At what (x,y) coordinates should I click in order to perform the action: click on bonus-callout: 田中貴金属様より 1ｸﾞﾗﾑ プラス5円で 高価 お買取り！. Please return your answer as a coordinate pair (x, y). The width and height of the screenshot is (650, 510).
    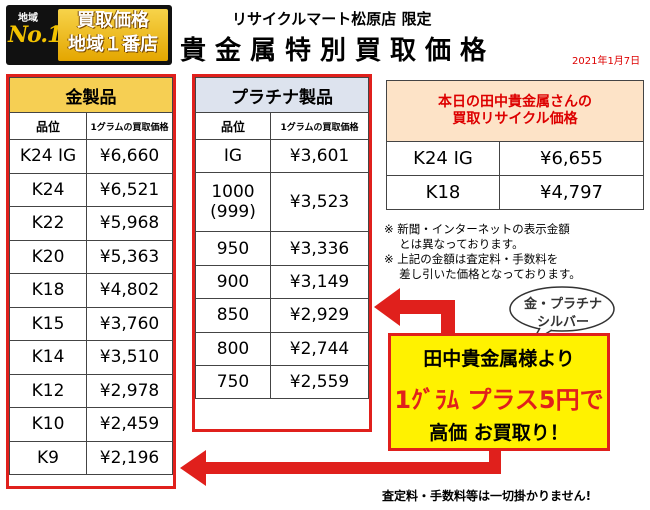
    Looking at the image, I should click on (499, 392).